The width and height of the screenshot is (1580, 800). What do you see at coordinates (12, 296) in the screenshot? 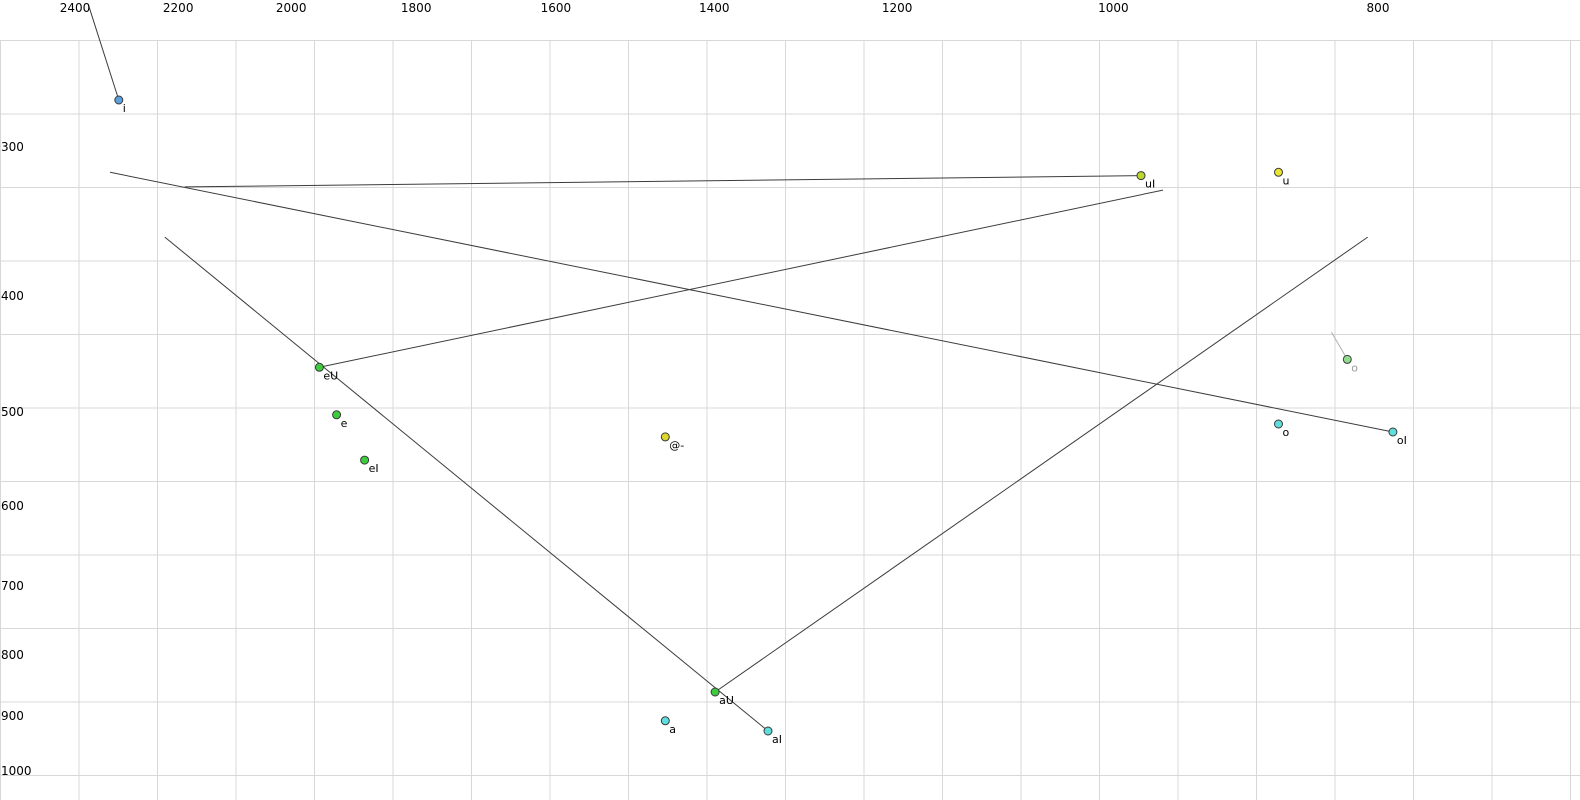
I see `y-tick-label-400: 400` at bounding box center [12, 296].